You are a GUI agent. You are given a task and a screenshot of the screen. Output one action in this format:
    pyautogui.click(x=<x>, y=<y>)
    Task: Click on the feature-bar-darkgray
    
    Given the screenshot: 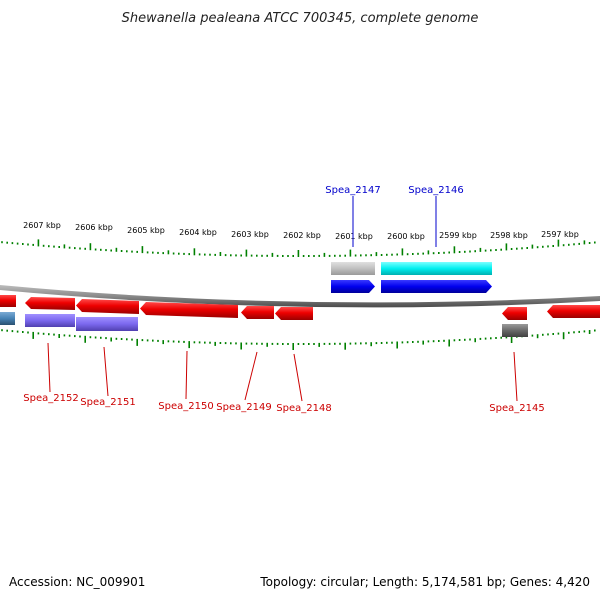 What is the action you would take?
    pyautogui.click(x=515, y=330)
    